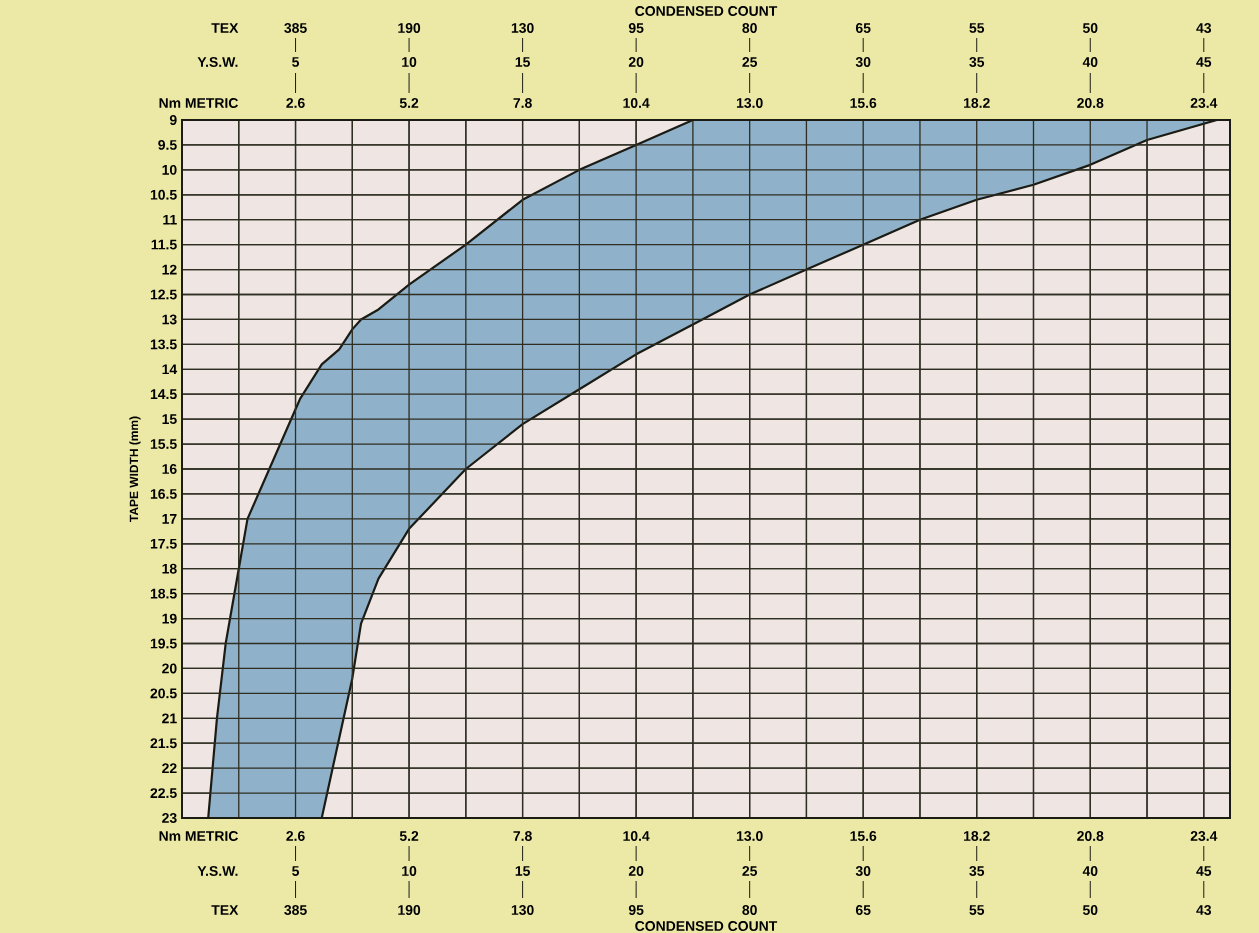 This screenshot has width=1259, height=933. What do you see at coordinates (1204, 103) in the screenshot?
I see `x-tick-label: 23.4` at bounding box center [1204, 103].